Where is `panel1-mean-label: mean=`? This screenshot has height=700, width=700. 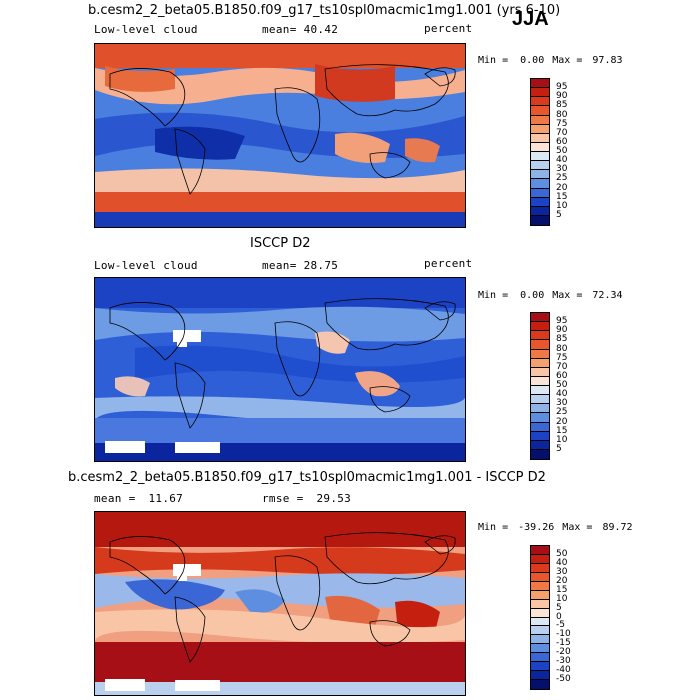
panel1-mean-label: mean= is located at coordinates (279, 29).